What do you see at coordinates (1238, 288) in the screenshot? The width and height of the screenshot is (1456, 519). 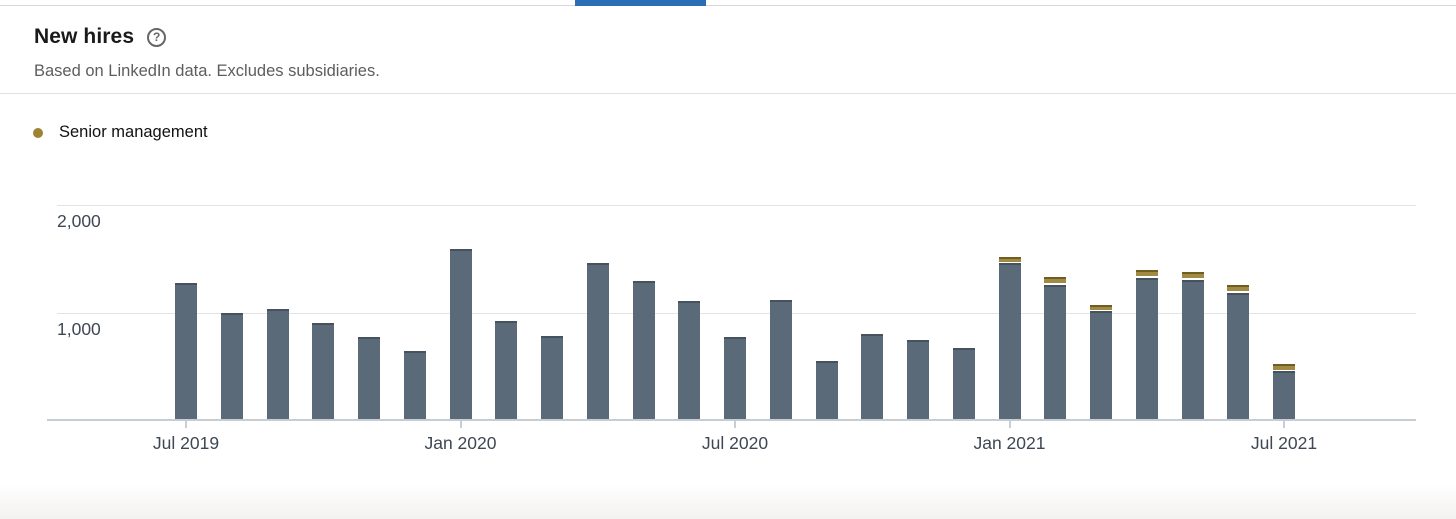 I see `bar-senior-jun-2021` at bounding box center [1238, 288].